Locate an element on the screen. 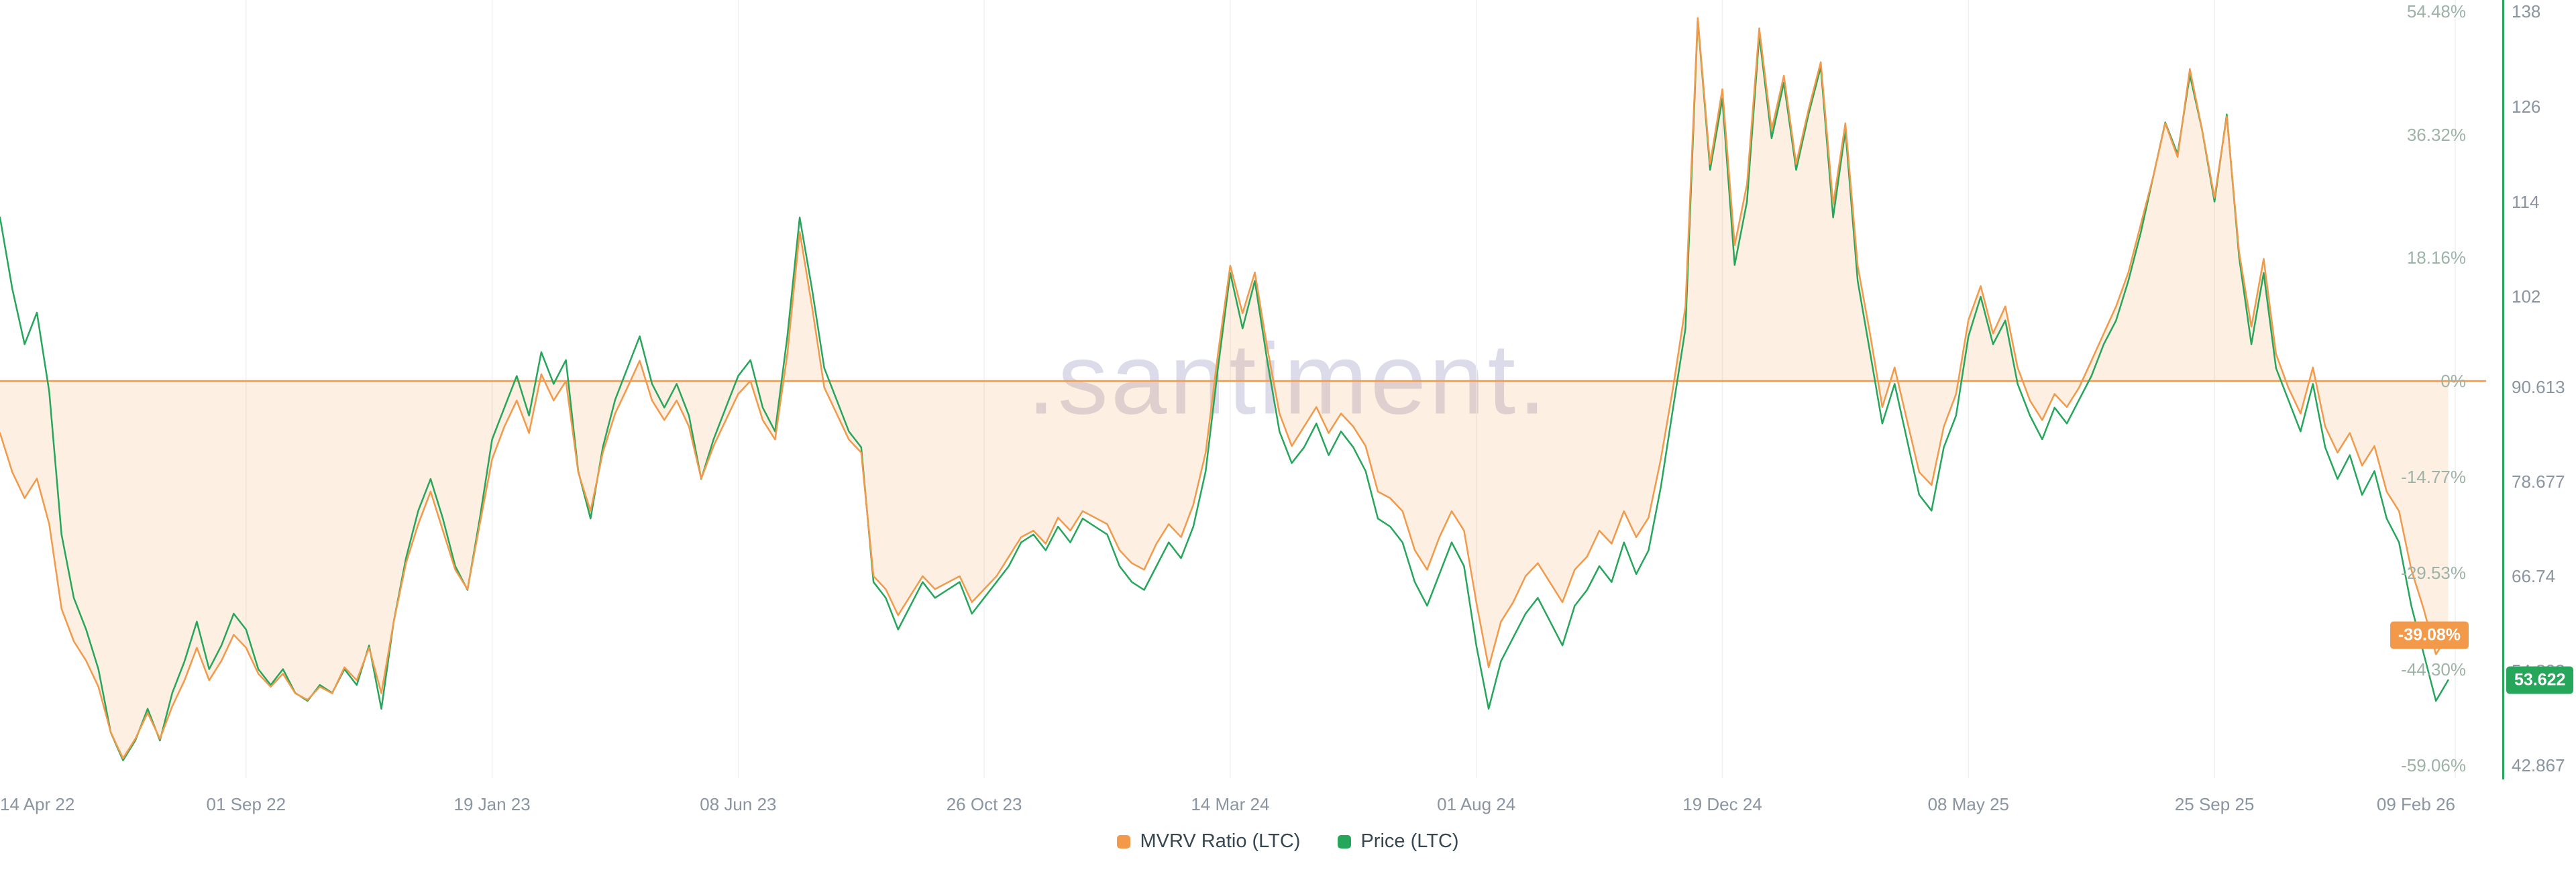 This screenshot has width=2576, height=872. legend-label-price: Price (LTC) is located at coordinates (1409, 841).